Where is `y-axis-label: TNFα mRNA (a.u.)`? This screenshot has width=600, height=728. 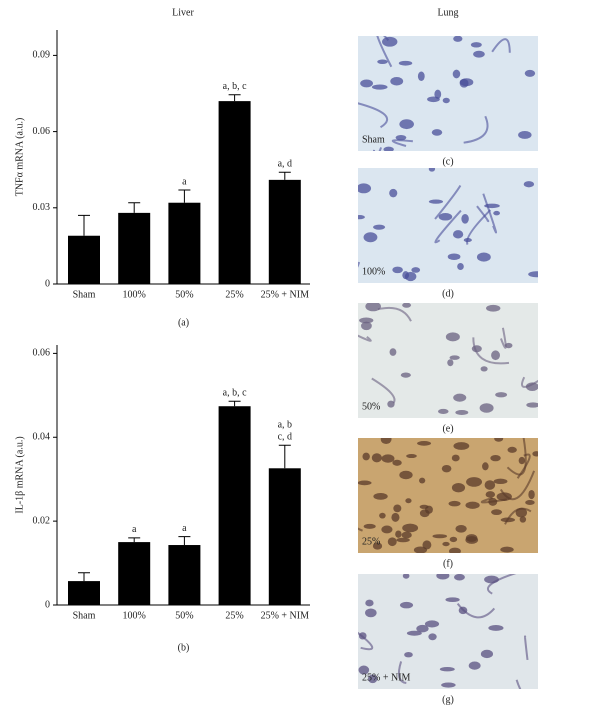 y-axis-label: TNFα mRNA (a.u.) is located at coordinates (19, 157).